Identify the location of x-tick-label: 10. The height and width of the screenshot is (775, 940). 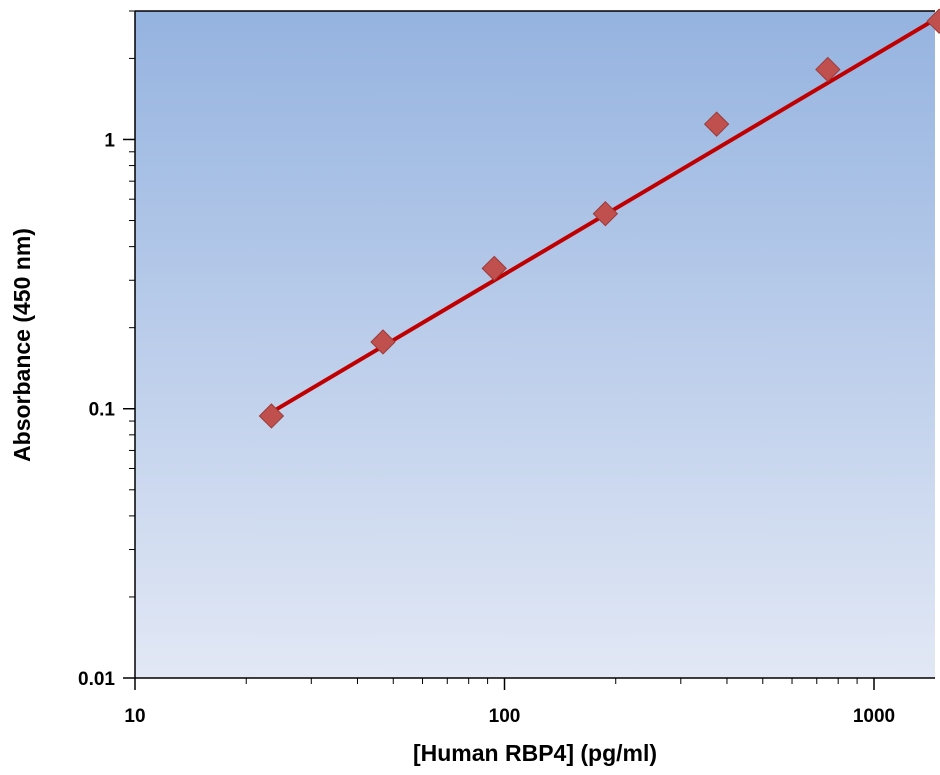
(134, 716).